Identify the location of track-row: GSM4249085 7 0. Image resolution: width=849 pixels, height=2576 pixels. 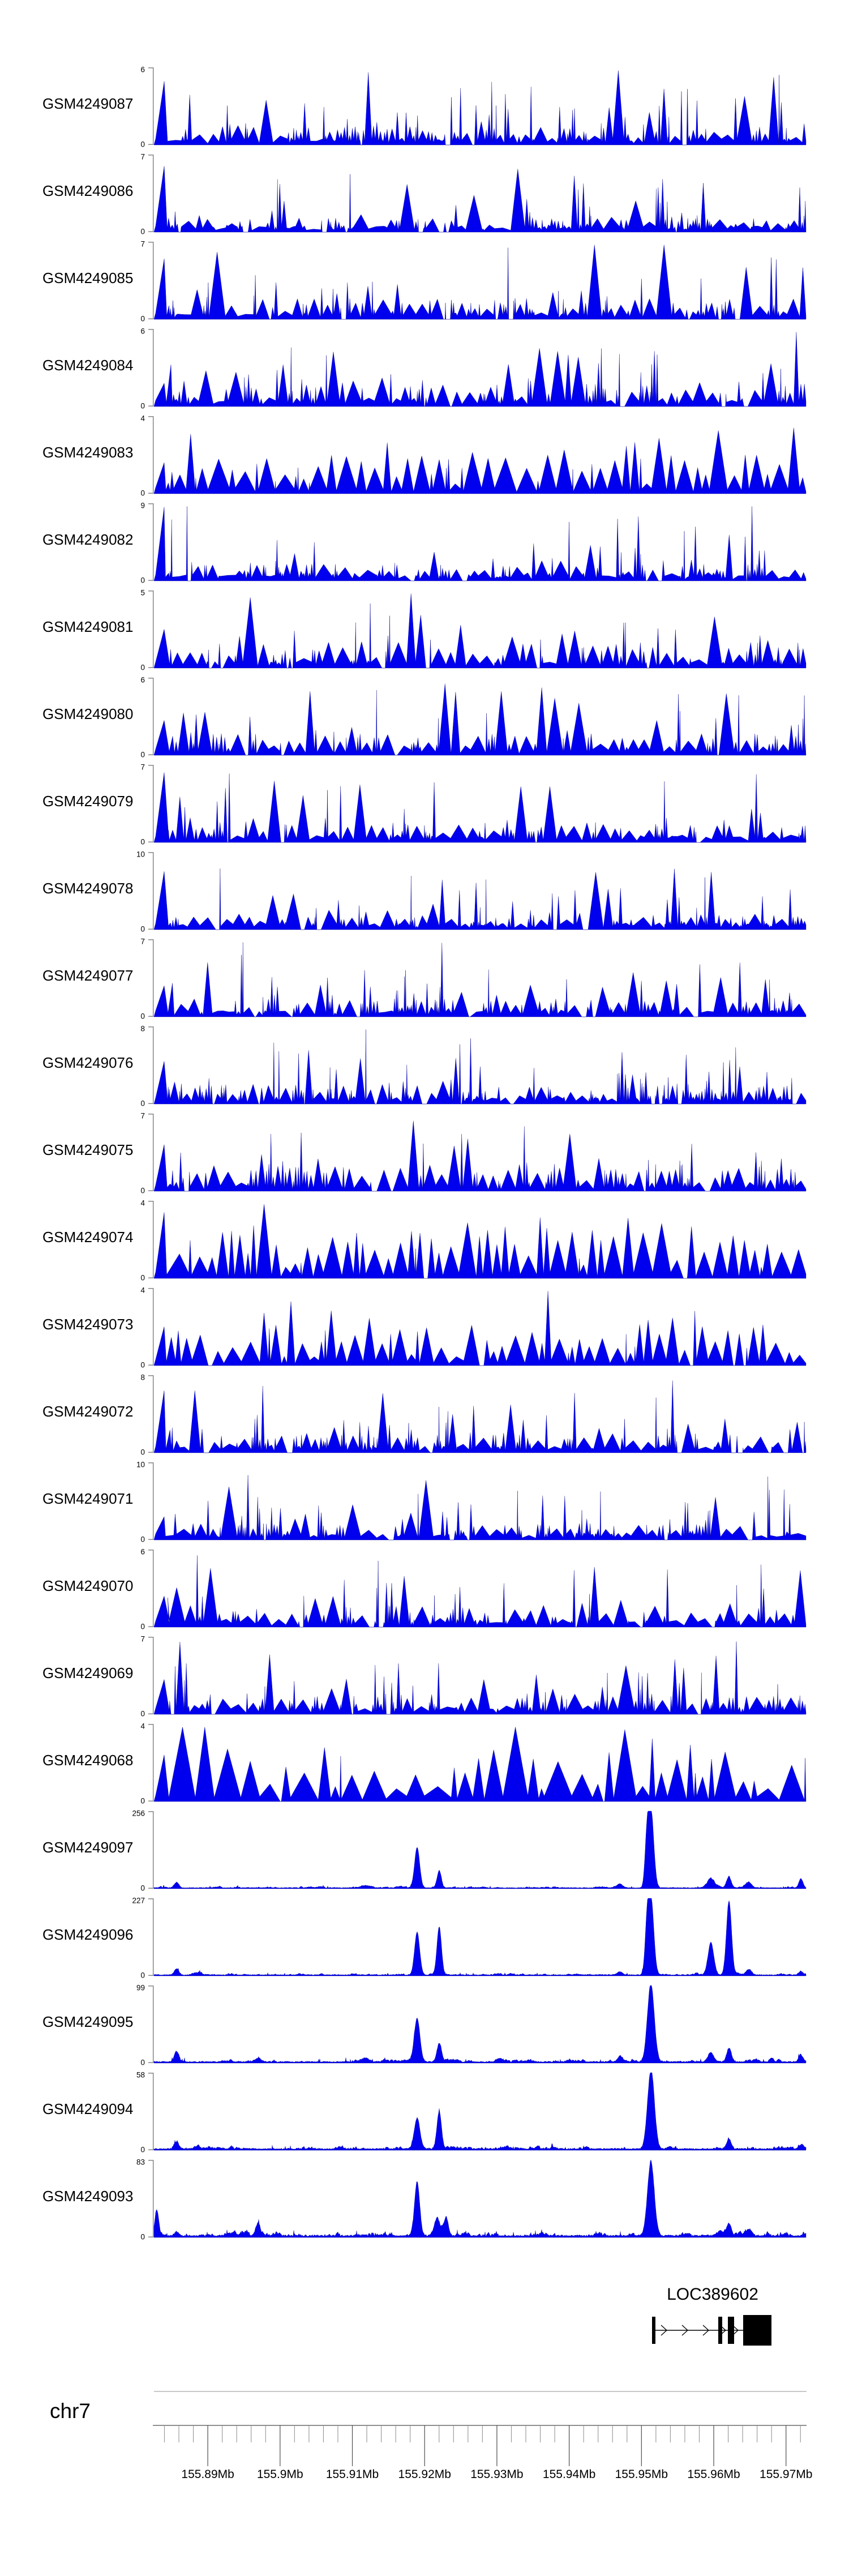
(424, 281).